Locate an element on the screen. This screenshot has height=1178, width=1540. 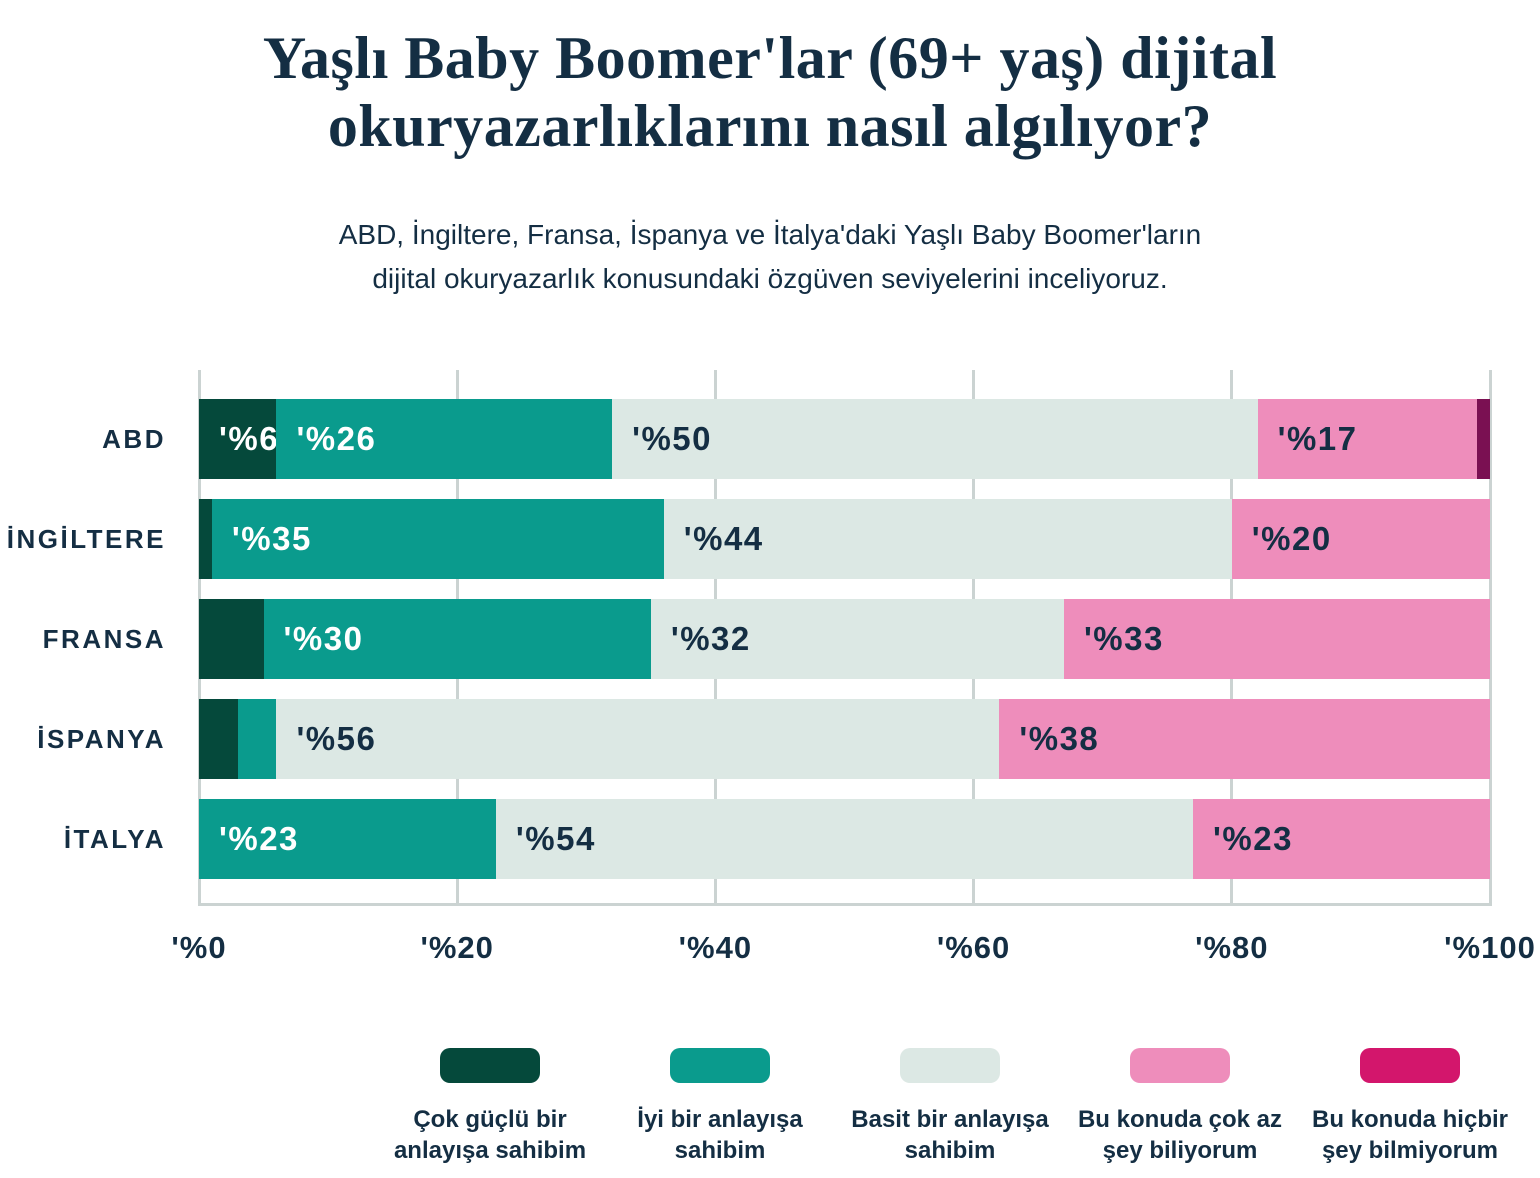
x-tick-label-0: '%0 is located at coordinates (199, 947).